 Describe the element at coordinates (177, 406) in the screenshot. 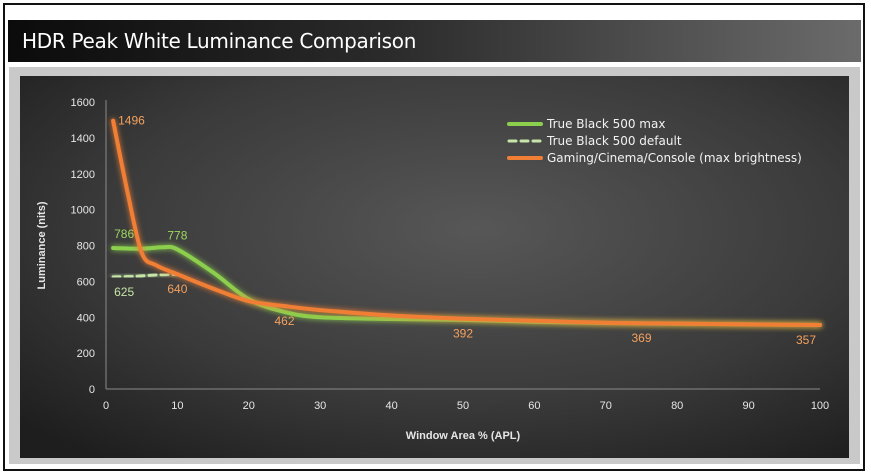

I see `x-tick-label: 10` at that location.